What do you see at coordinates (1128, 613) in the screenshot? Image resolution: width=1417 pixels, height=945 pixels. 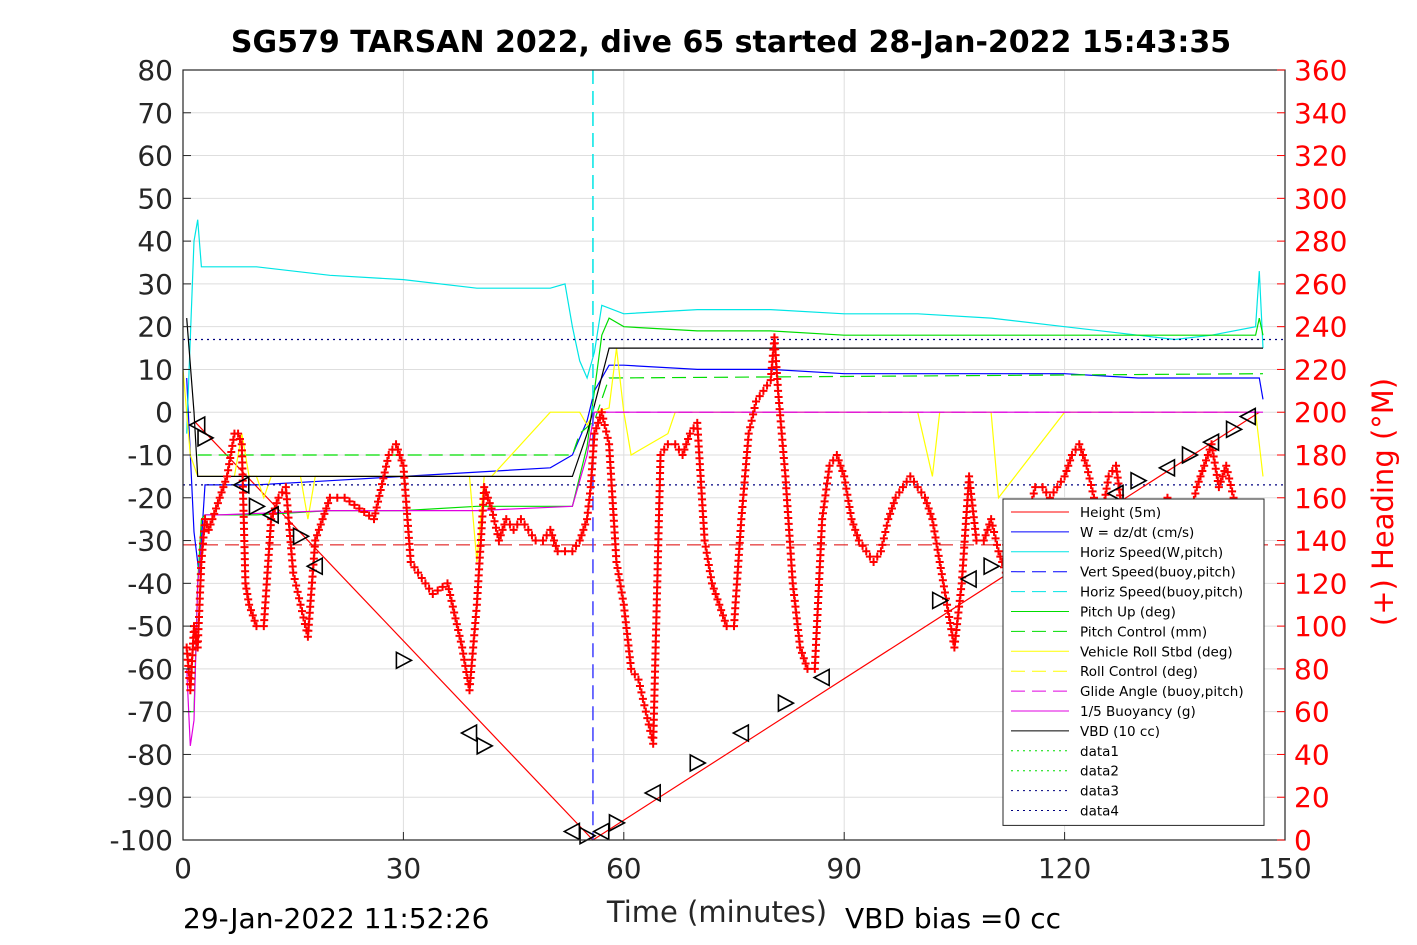 I see `legend-label-5: Pitch Up (deg)` at bounding box center [1128, 613].